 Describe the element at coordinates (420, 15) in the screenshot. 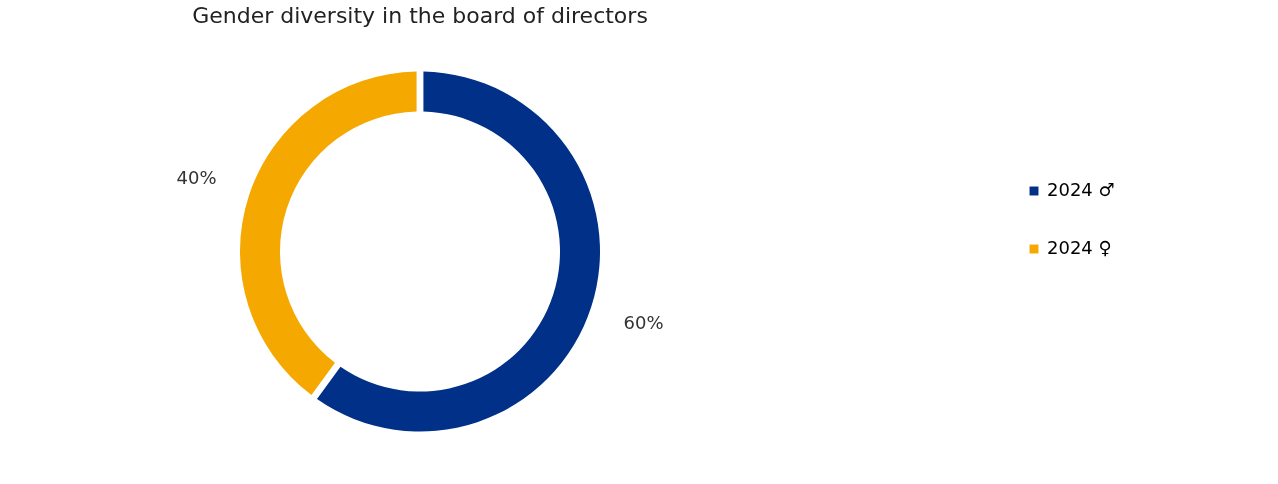

I see `chart-title: Gender diversity in the board of directors` at that location.